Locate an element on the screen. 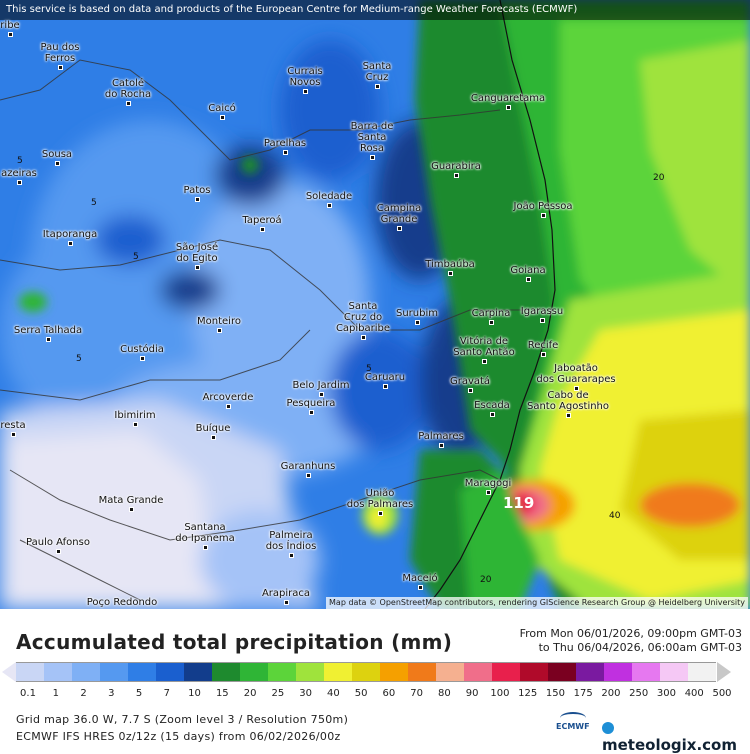 This screenshot has width=750, height=754. legend-tick-label: 250 is located at coordinates (639, 693).